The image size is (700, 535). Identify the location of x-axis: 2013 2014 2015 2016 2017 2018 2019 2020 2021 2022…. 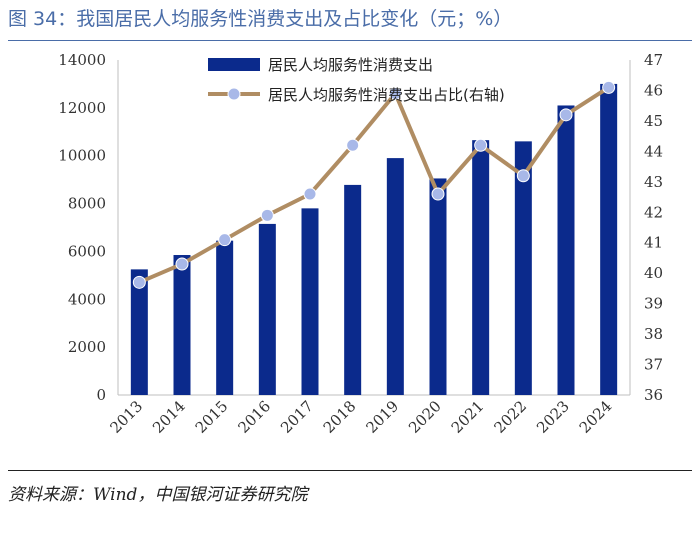
(360, 417).